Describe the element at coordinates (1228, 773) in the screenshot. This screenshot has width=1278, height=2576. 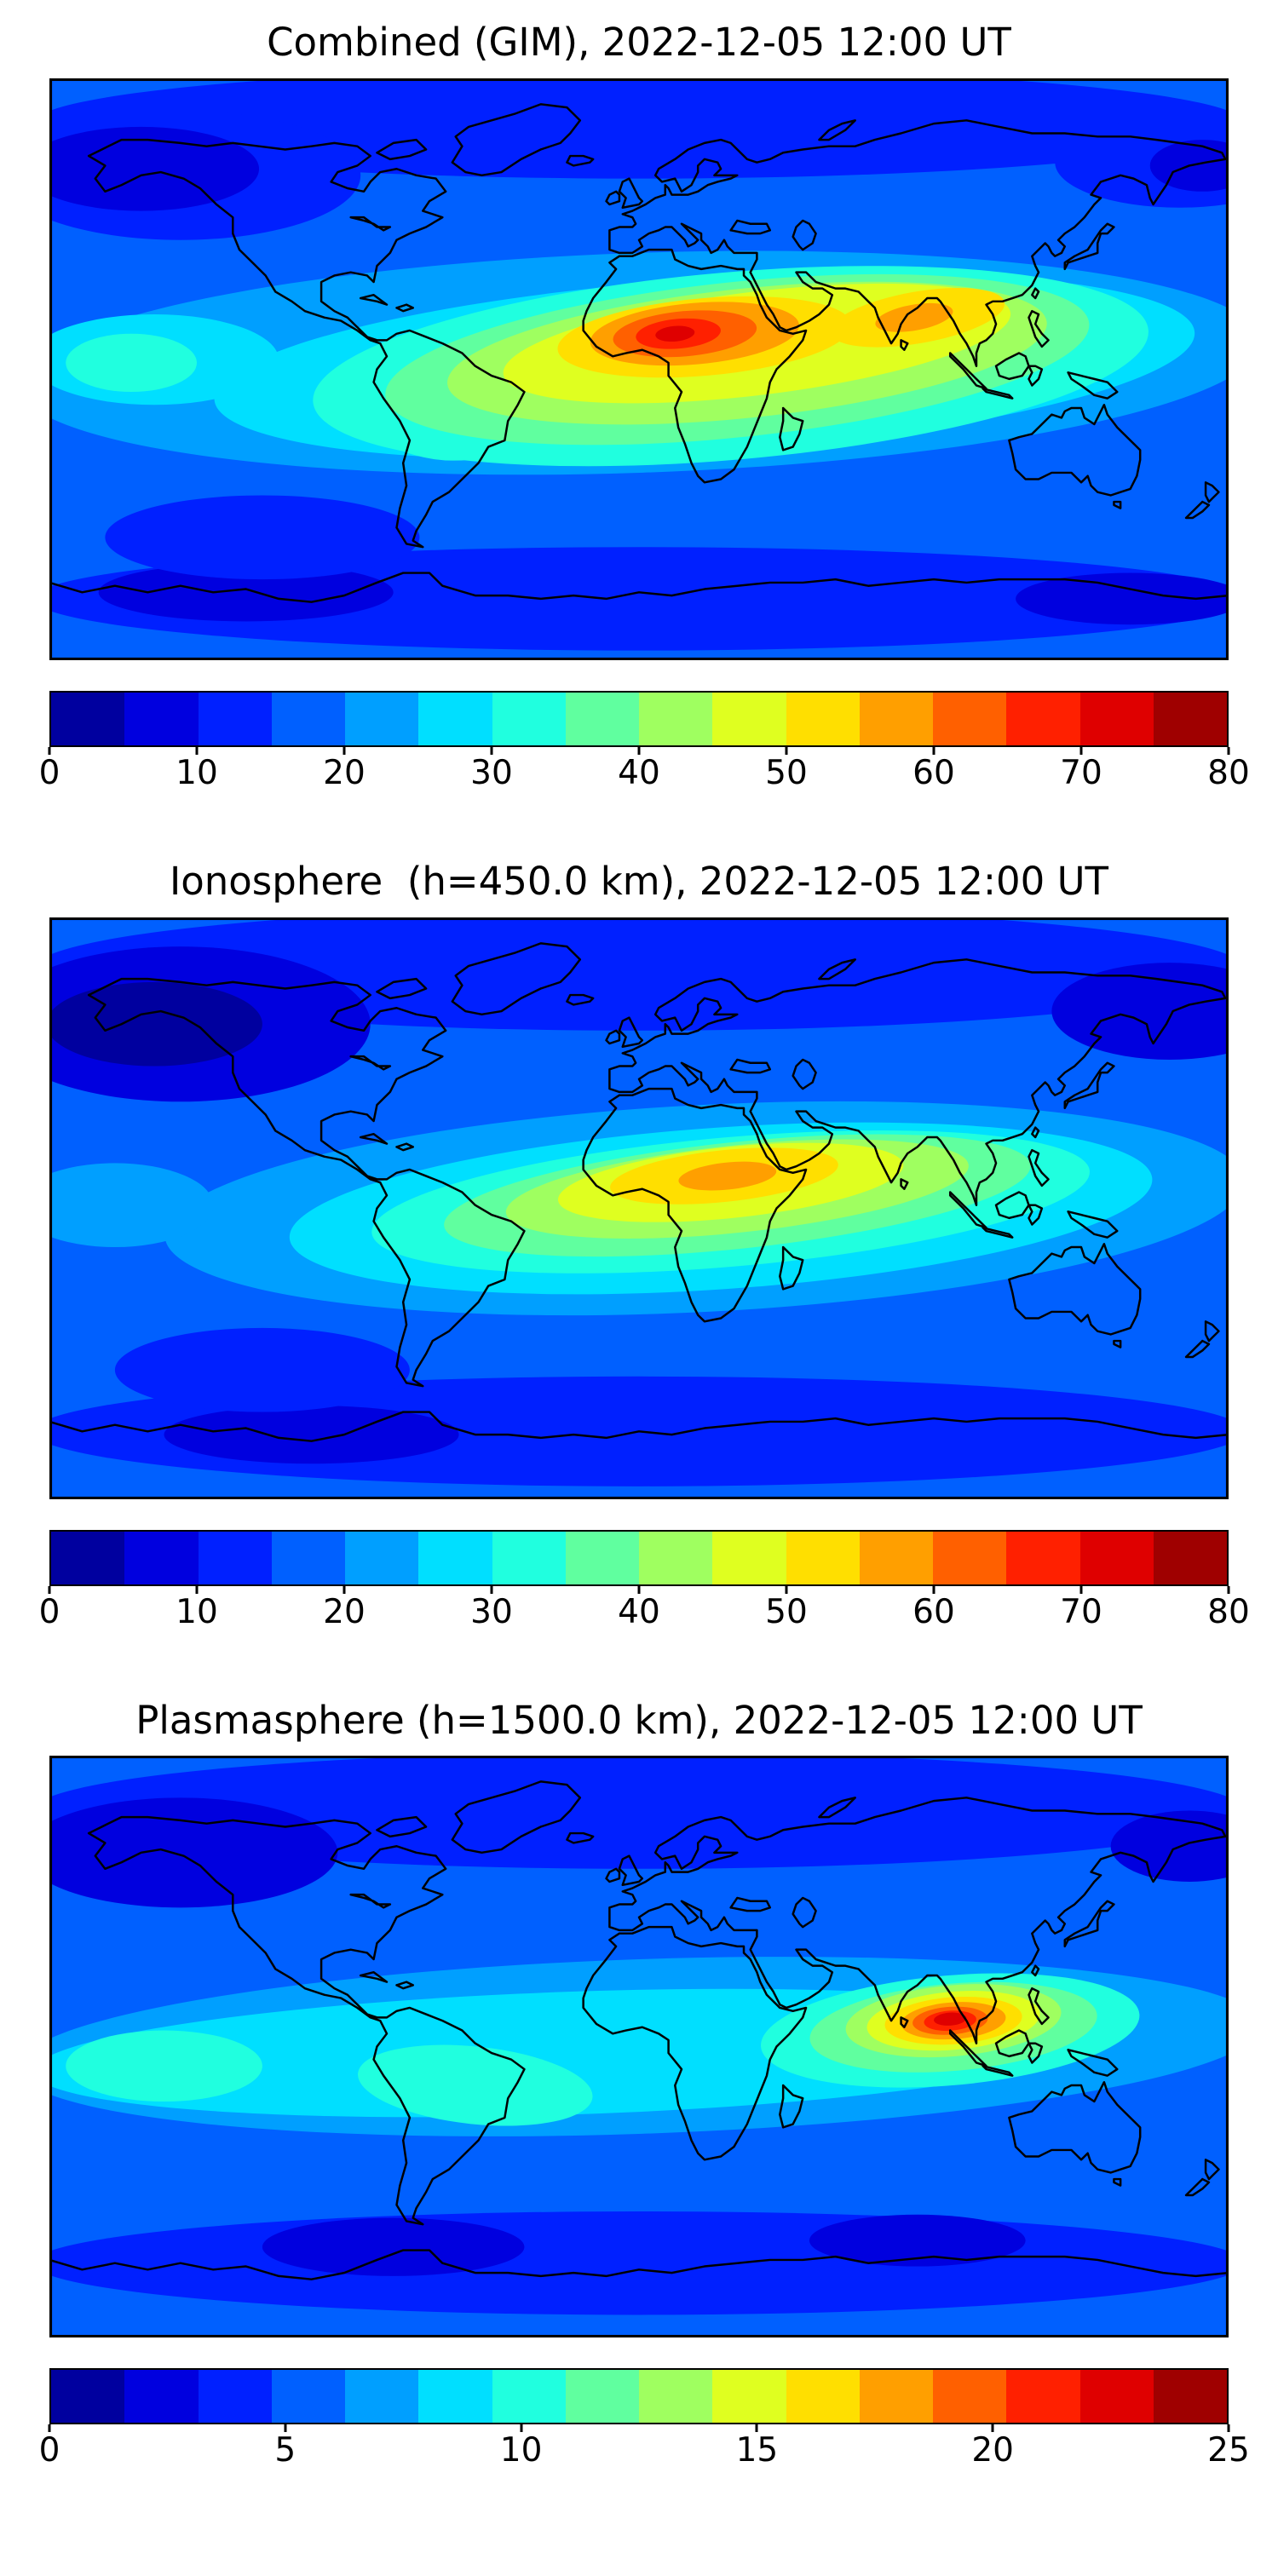
I see `colorbar-tick-label: 80` at that location.